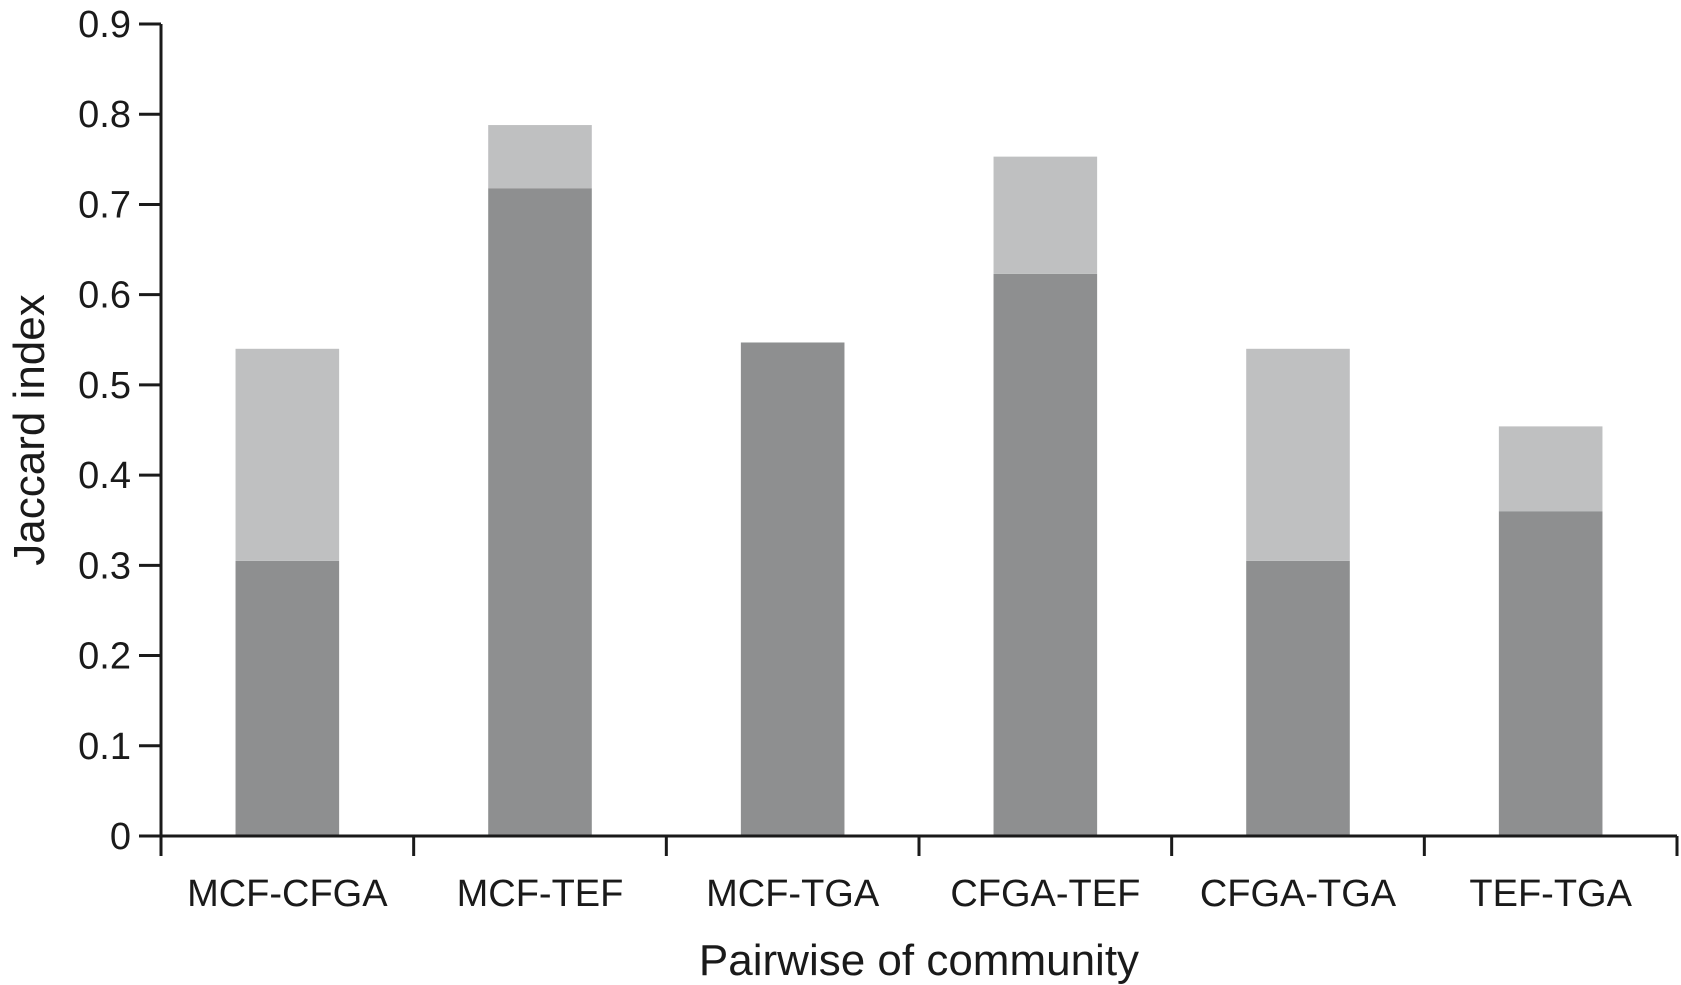 The image size is (1681, 985). Describe the element at coordinates (919, 960) in the screenshot. I see `x-axis-title: Pairwise of community` at that location.